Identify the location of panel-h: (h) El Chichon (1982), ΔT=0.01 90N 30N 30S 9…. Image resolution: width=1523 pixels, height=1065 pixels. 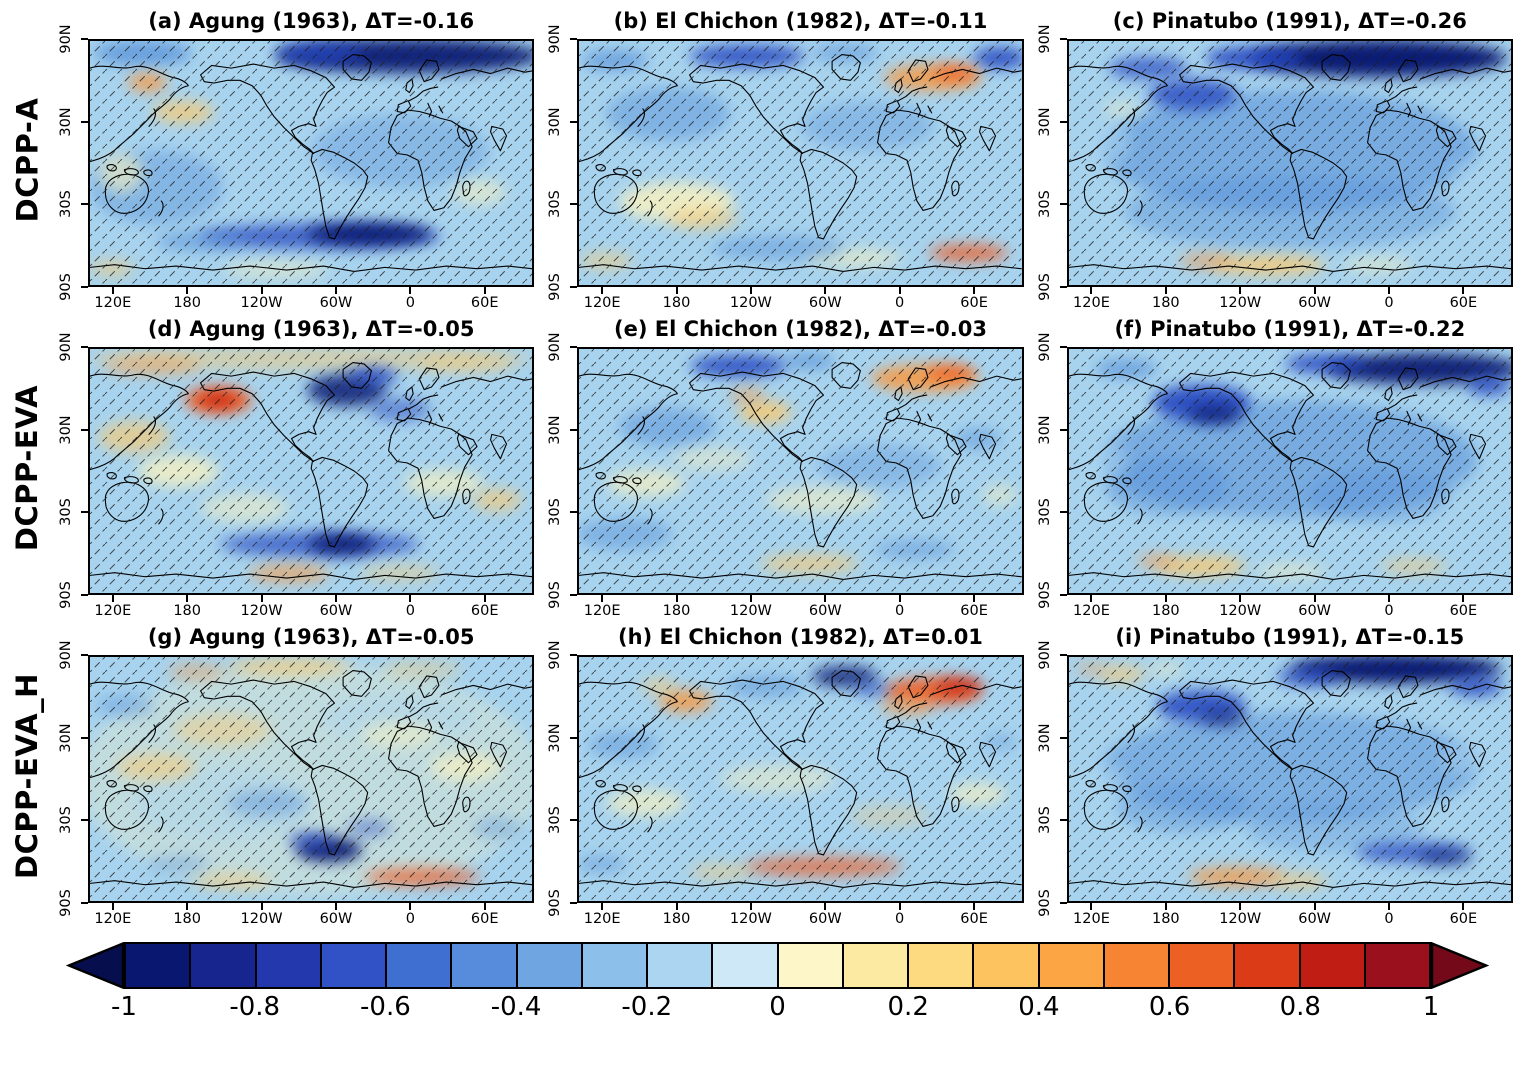
(785, 776).